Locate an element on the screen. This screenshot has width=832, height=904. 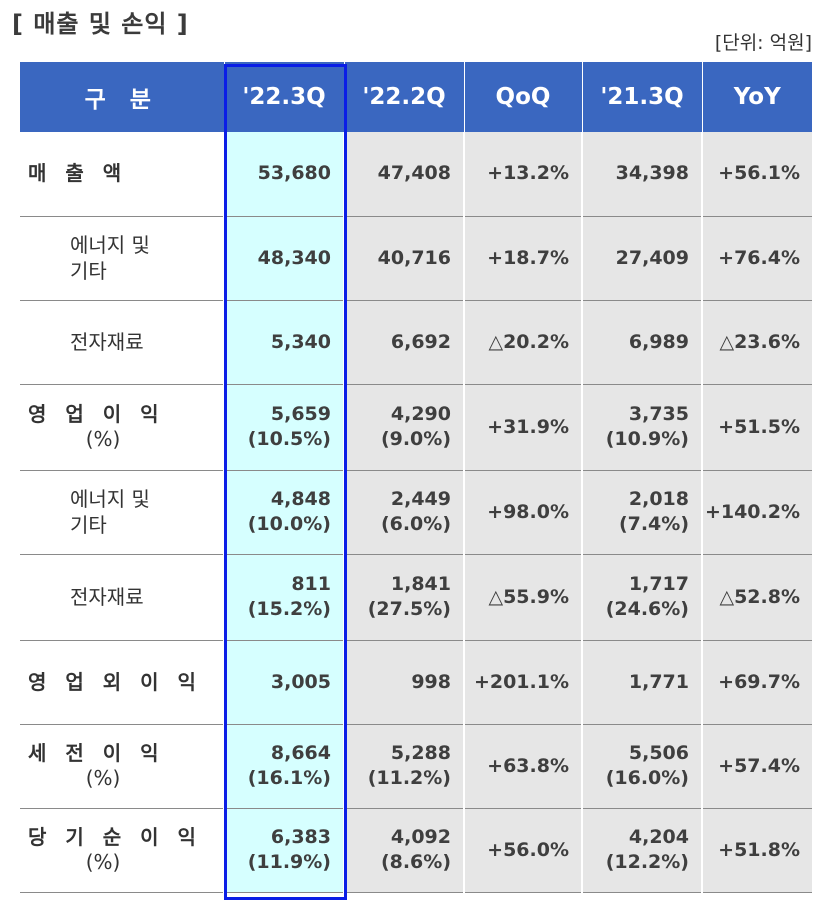
cell-value: 811 is located at coordinates (311, 584).